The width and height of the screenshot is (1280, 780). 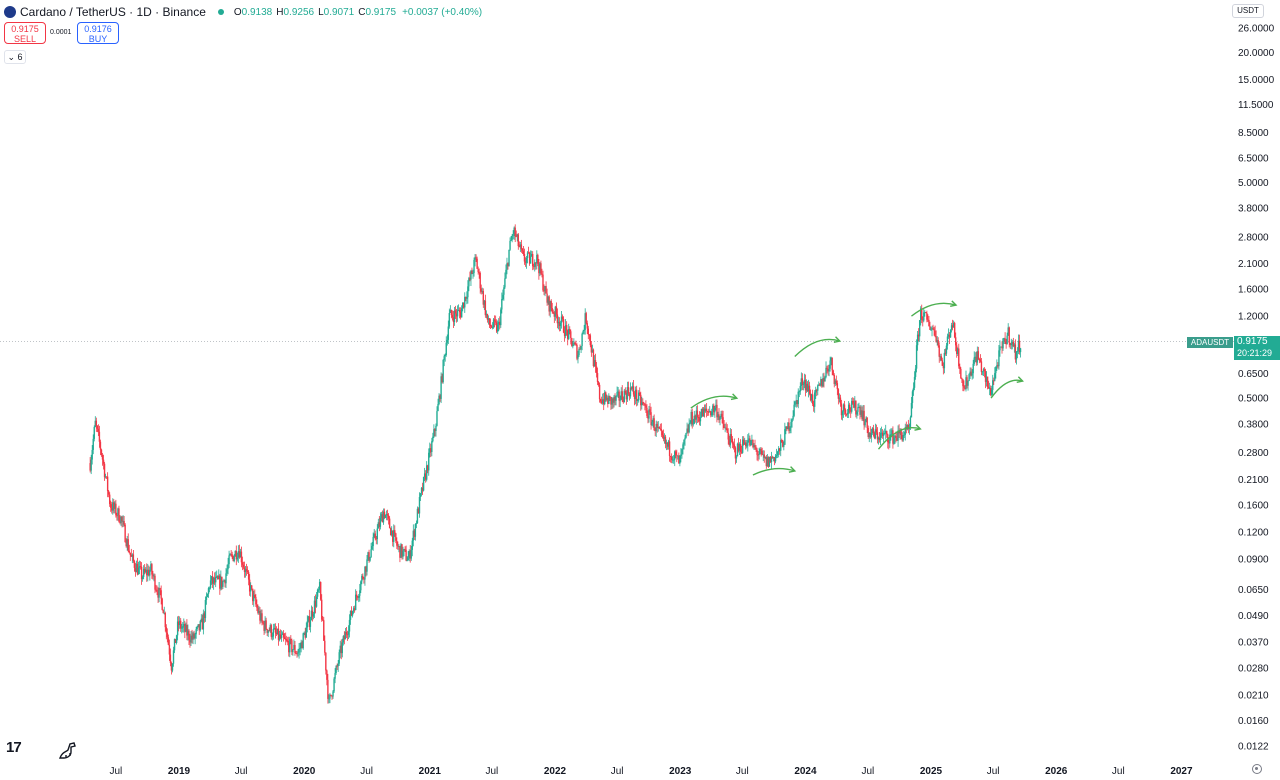 I want to click on currency-button: USDT, so click(x=1248, y=11).